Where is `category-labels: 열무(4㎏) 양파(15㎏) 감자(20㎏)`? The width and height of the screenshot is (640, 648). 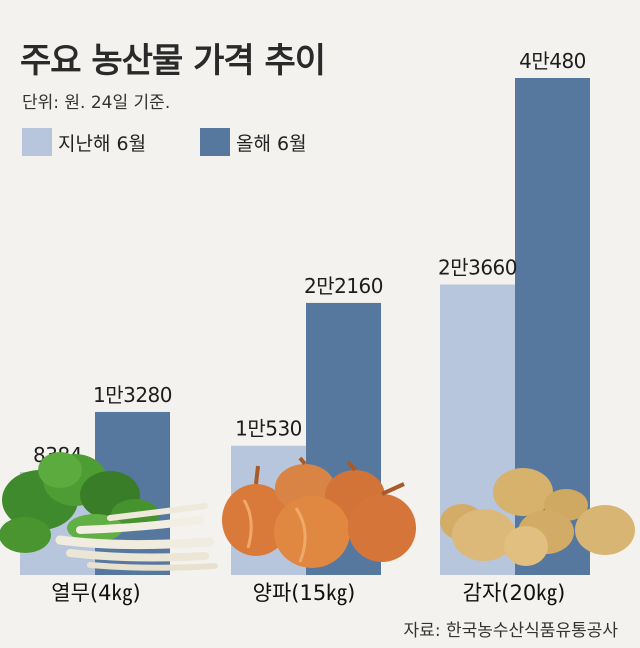 category-labels: 열무(4㎏) 양파(15㎏) 감자(20㎏) is located at coordinates (308, 593).